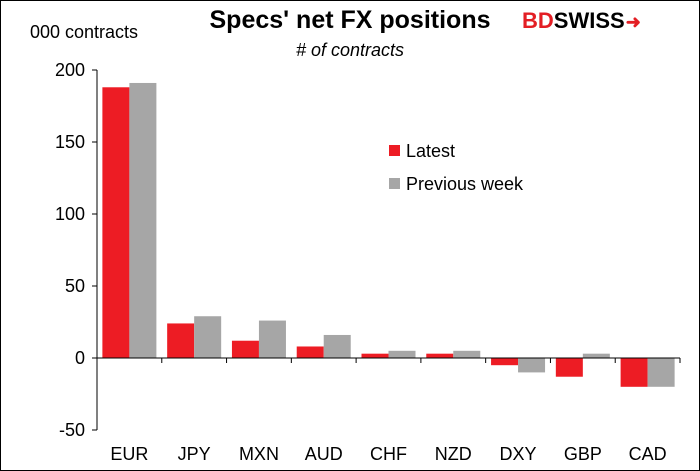 The height and width of the screenshot is (471, 700). Describe the element at coordinates (259, 454) in the screenshot. I see `x-category-label: MXN` at that location.